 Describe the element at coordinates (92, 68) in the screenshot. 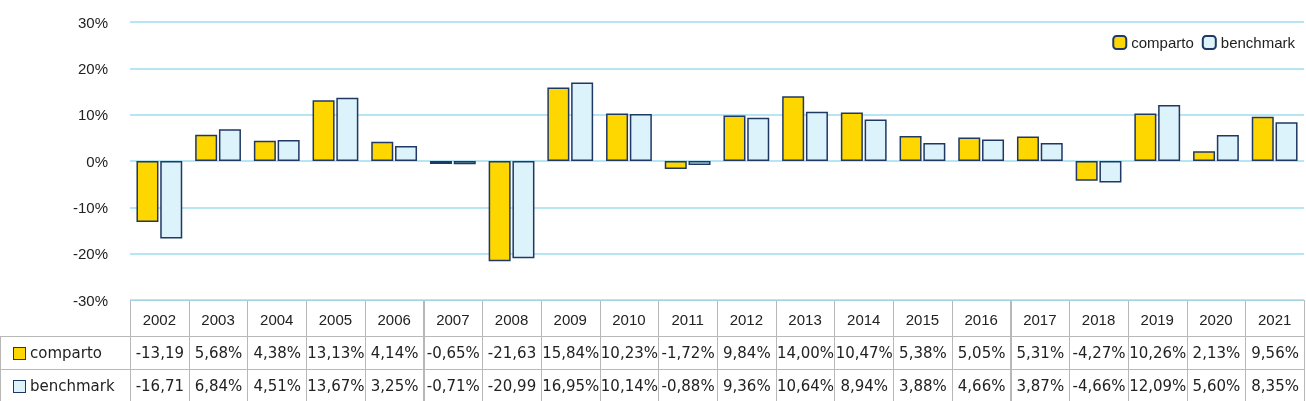

I see `y-tick-label: 20%` at that location.